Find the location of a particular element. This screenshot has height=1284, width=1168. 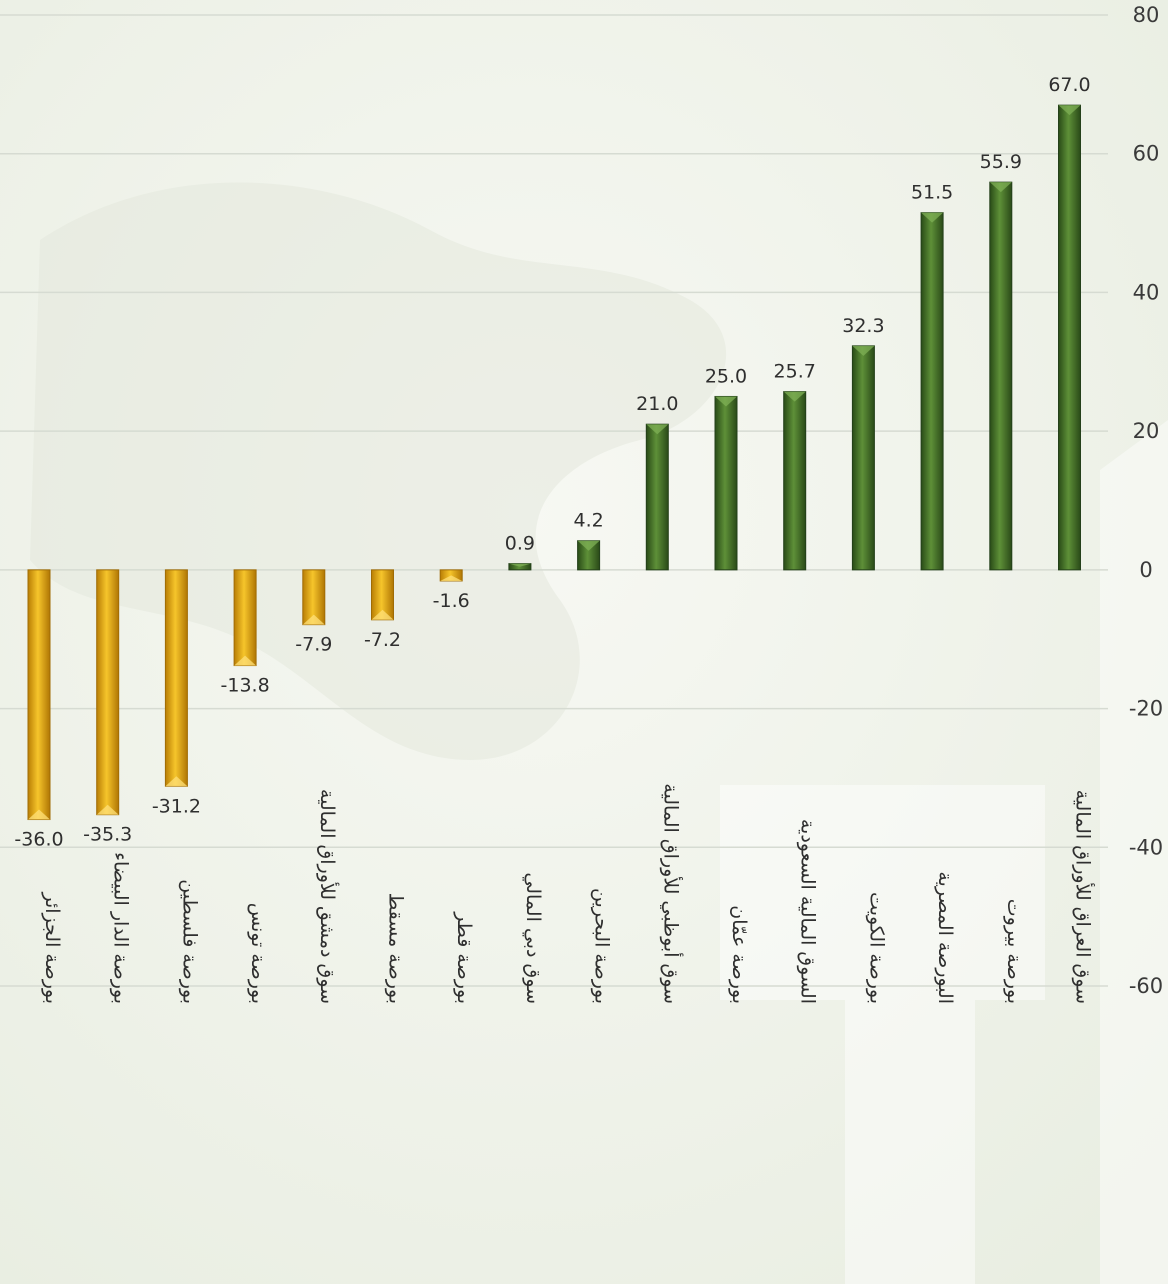

y-tick-label: -60 is located at coordinates (1146, 986).